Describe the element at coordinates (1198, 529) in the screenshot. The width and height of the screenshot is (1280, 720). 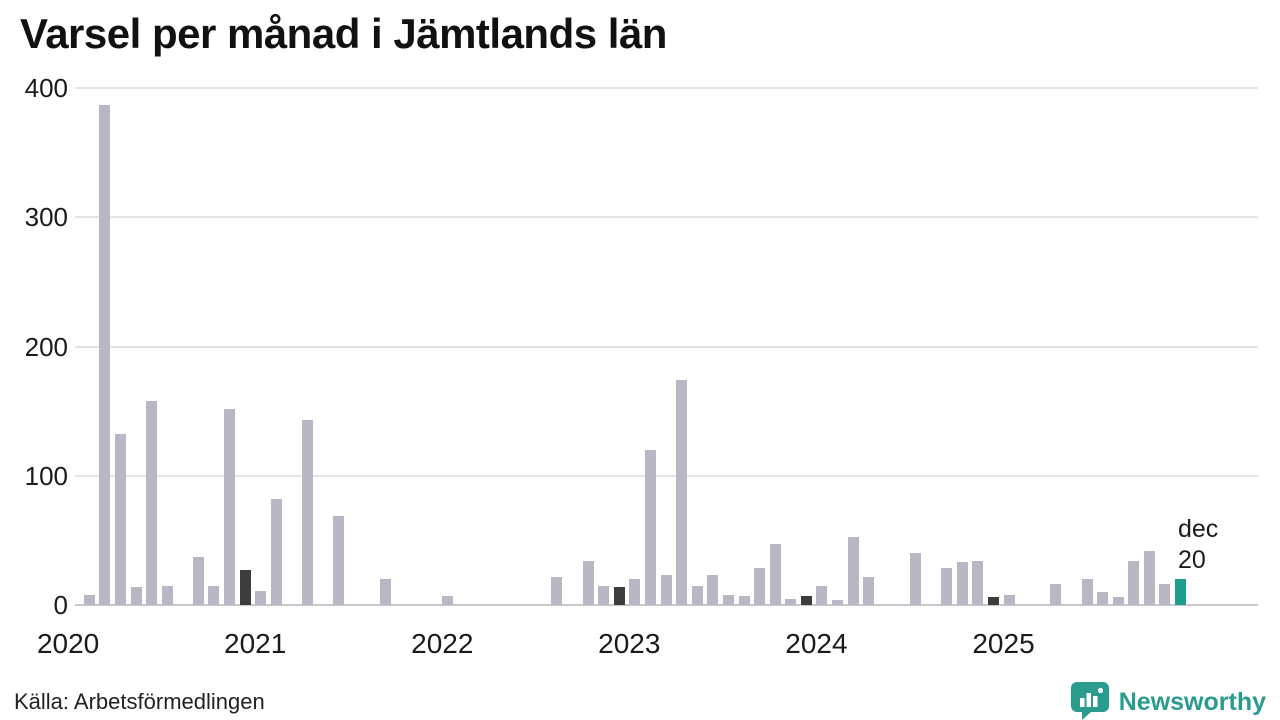
I see `highlight-annotation-month: dec` at that location.